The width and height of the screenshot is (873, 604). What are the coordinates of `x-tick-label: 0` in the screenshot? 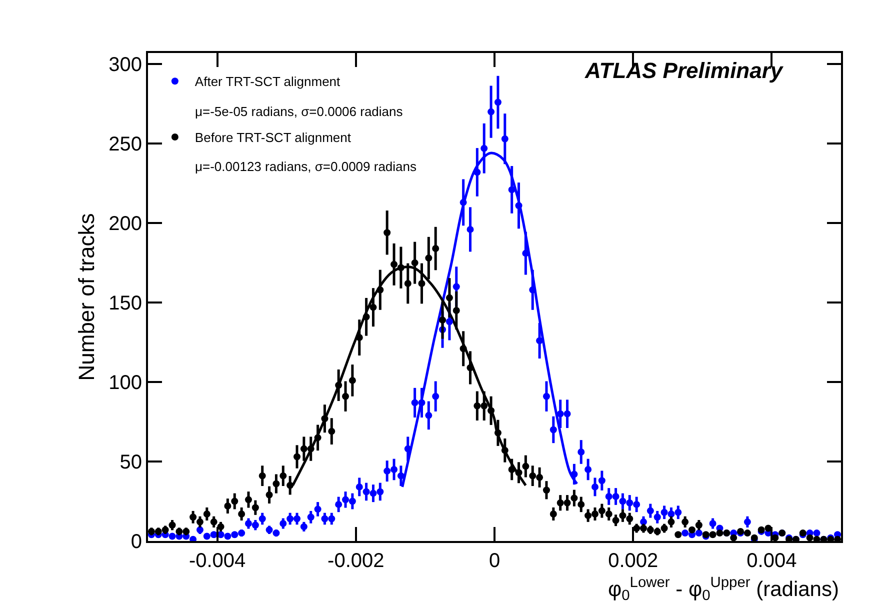 It's located at (494, 561).